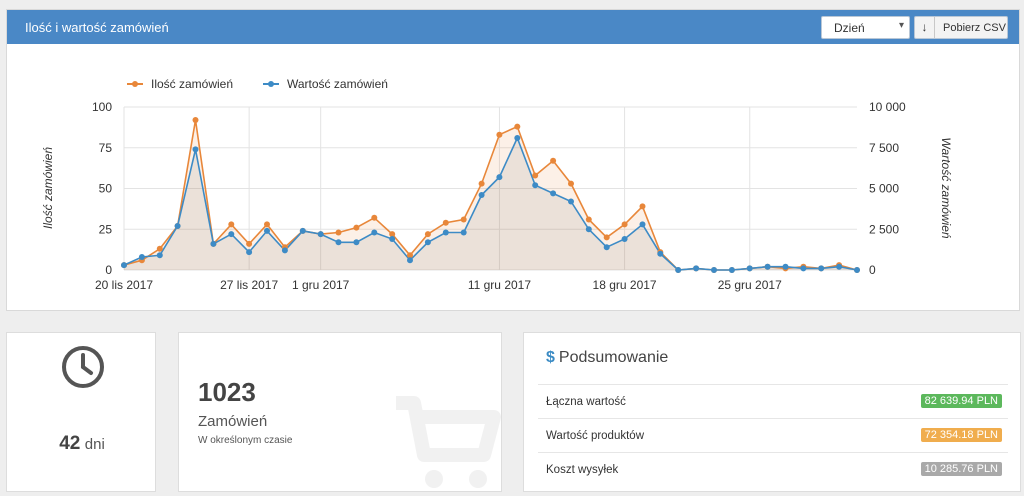  Describe the element at coordinates (872, 270) in the screenshot. I see `y-right-tick-label: 0` at that location.